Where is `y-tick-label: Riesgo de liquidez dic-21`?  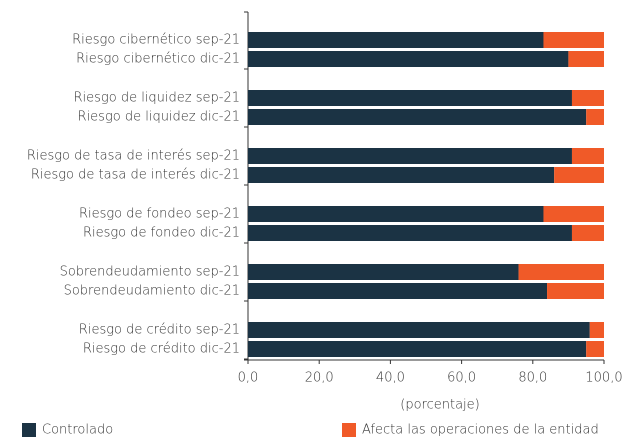
y-tick-label: Riesgo de liquidez dic-21 is located at coordinates (159, 117).